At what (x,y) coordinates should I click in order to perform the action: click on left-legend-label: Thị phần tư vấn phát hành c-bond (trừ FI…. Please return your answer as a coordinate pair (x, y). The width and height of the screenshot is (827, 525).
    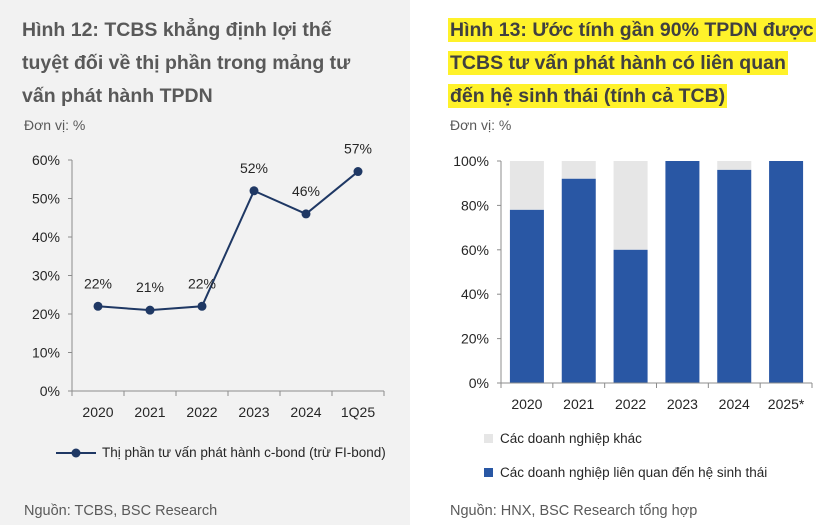
    Looking at the image, I should click on (244, 452).